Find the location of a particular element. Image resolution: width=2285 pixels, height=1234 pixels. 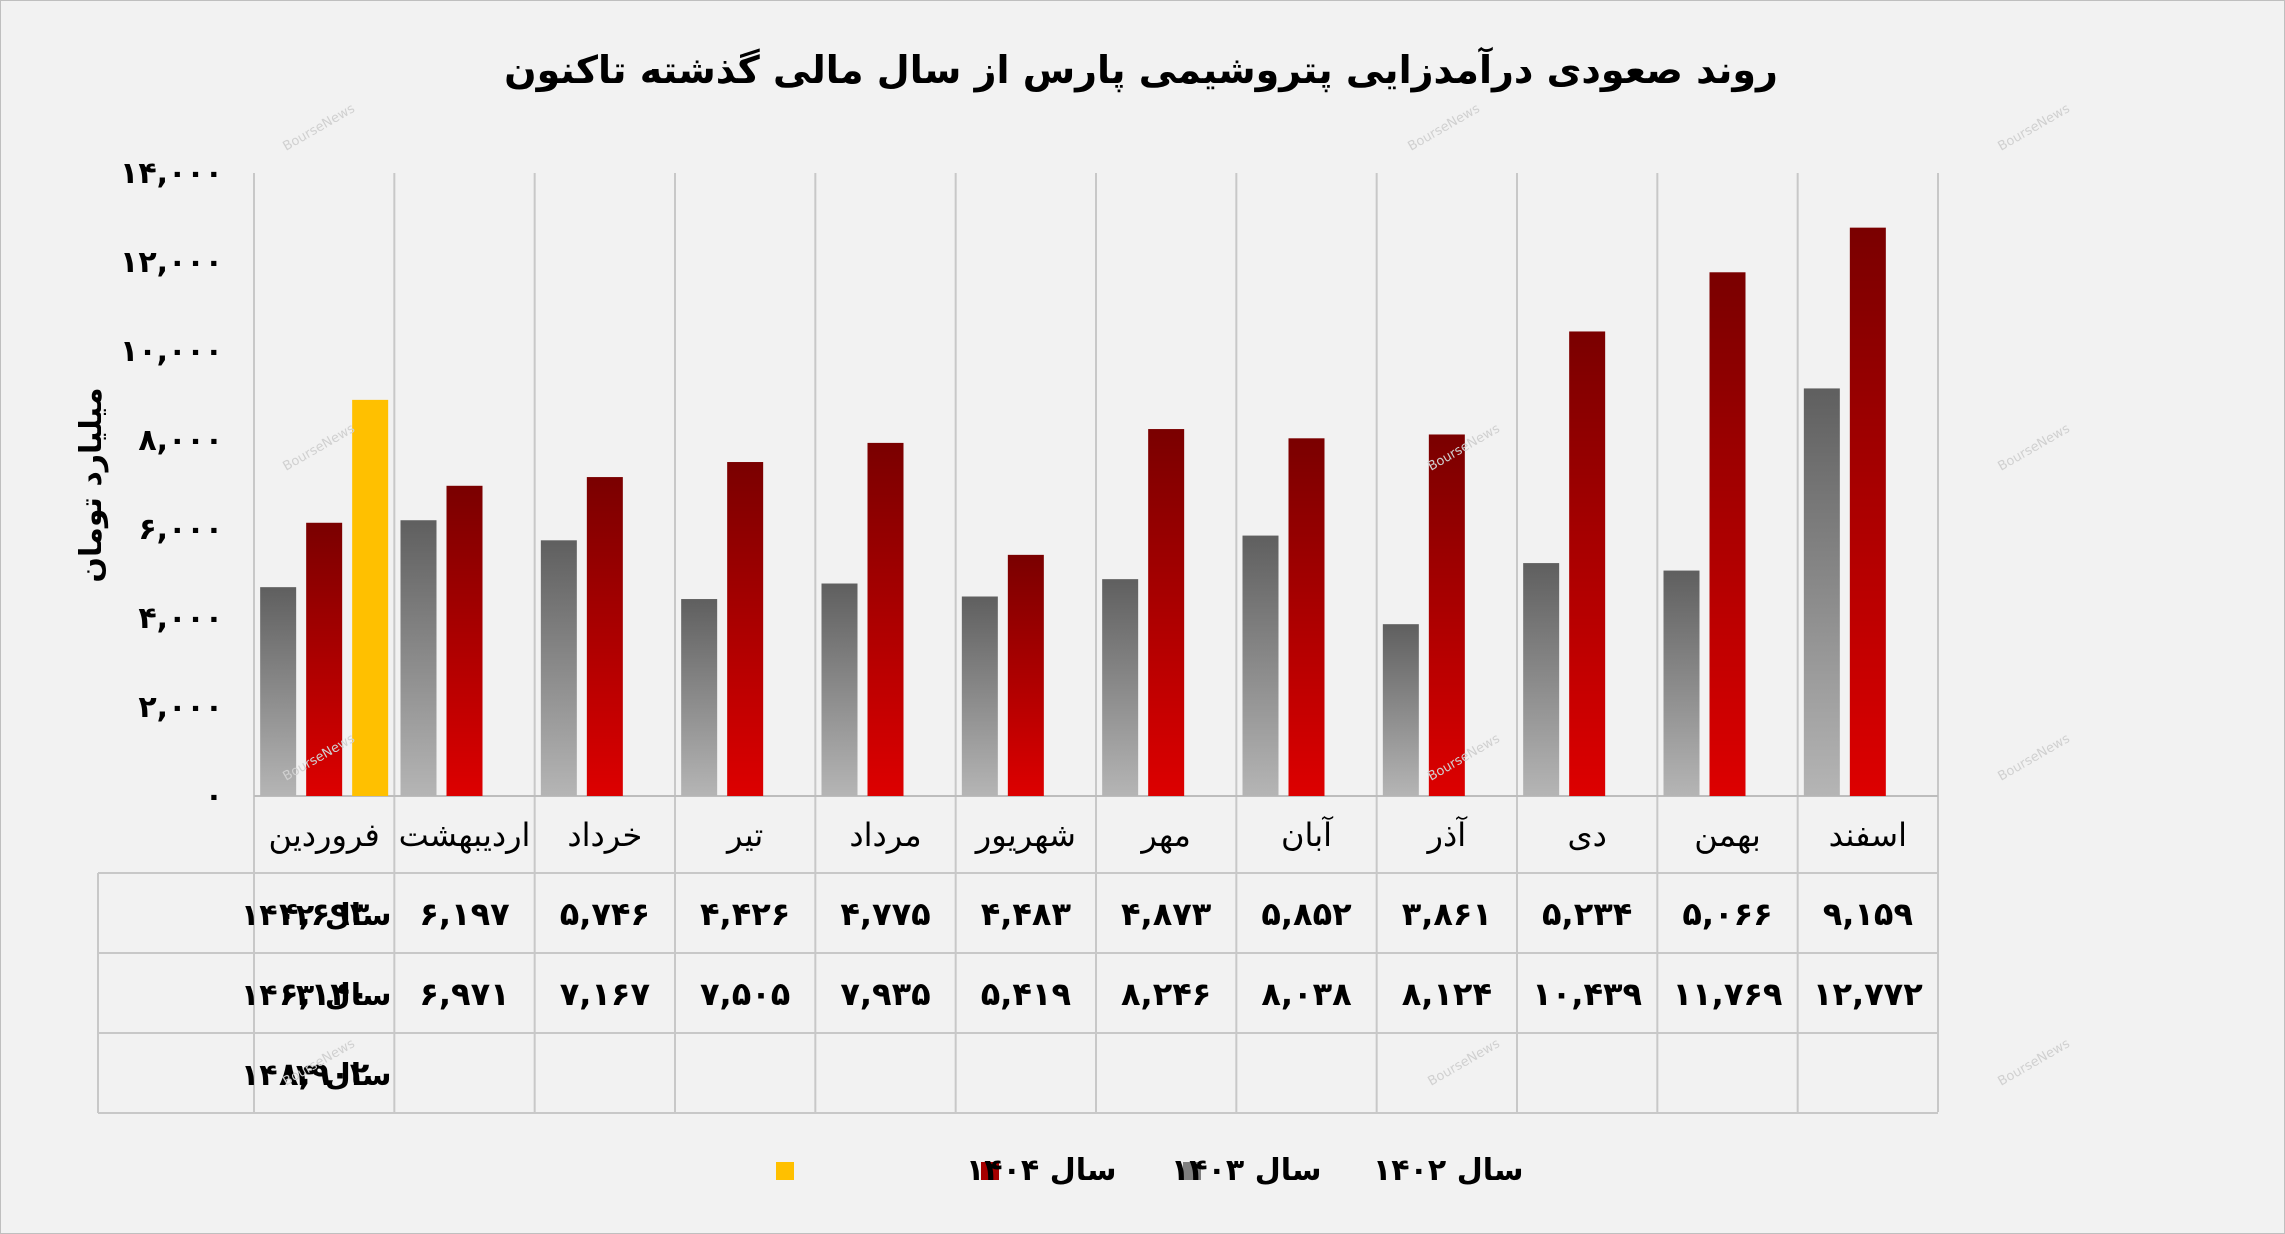

x-tick-label: تیر is located at coordinates (744, 835).